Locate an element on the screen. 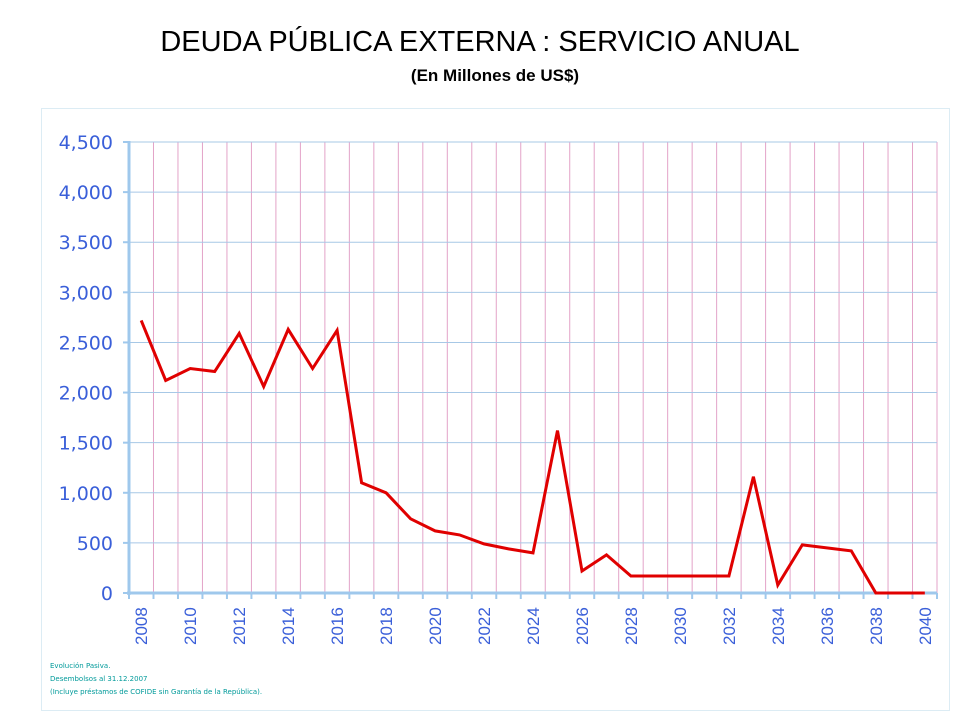 Image resolution: width=960 pixels, height=720 pixels. x-tick-label: 2030 is located at coordinates (680, 626).